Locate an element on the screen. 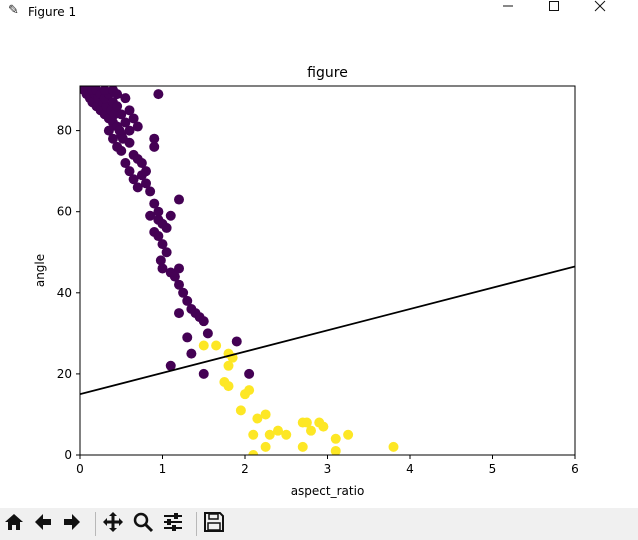 The width and height of the screenshot is (638, 540). y-tick-label: 80 is located at coordinates (64, 131).